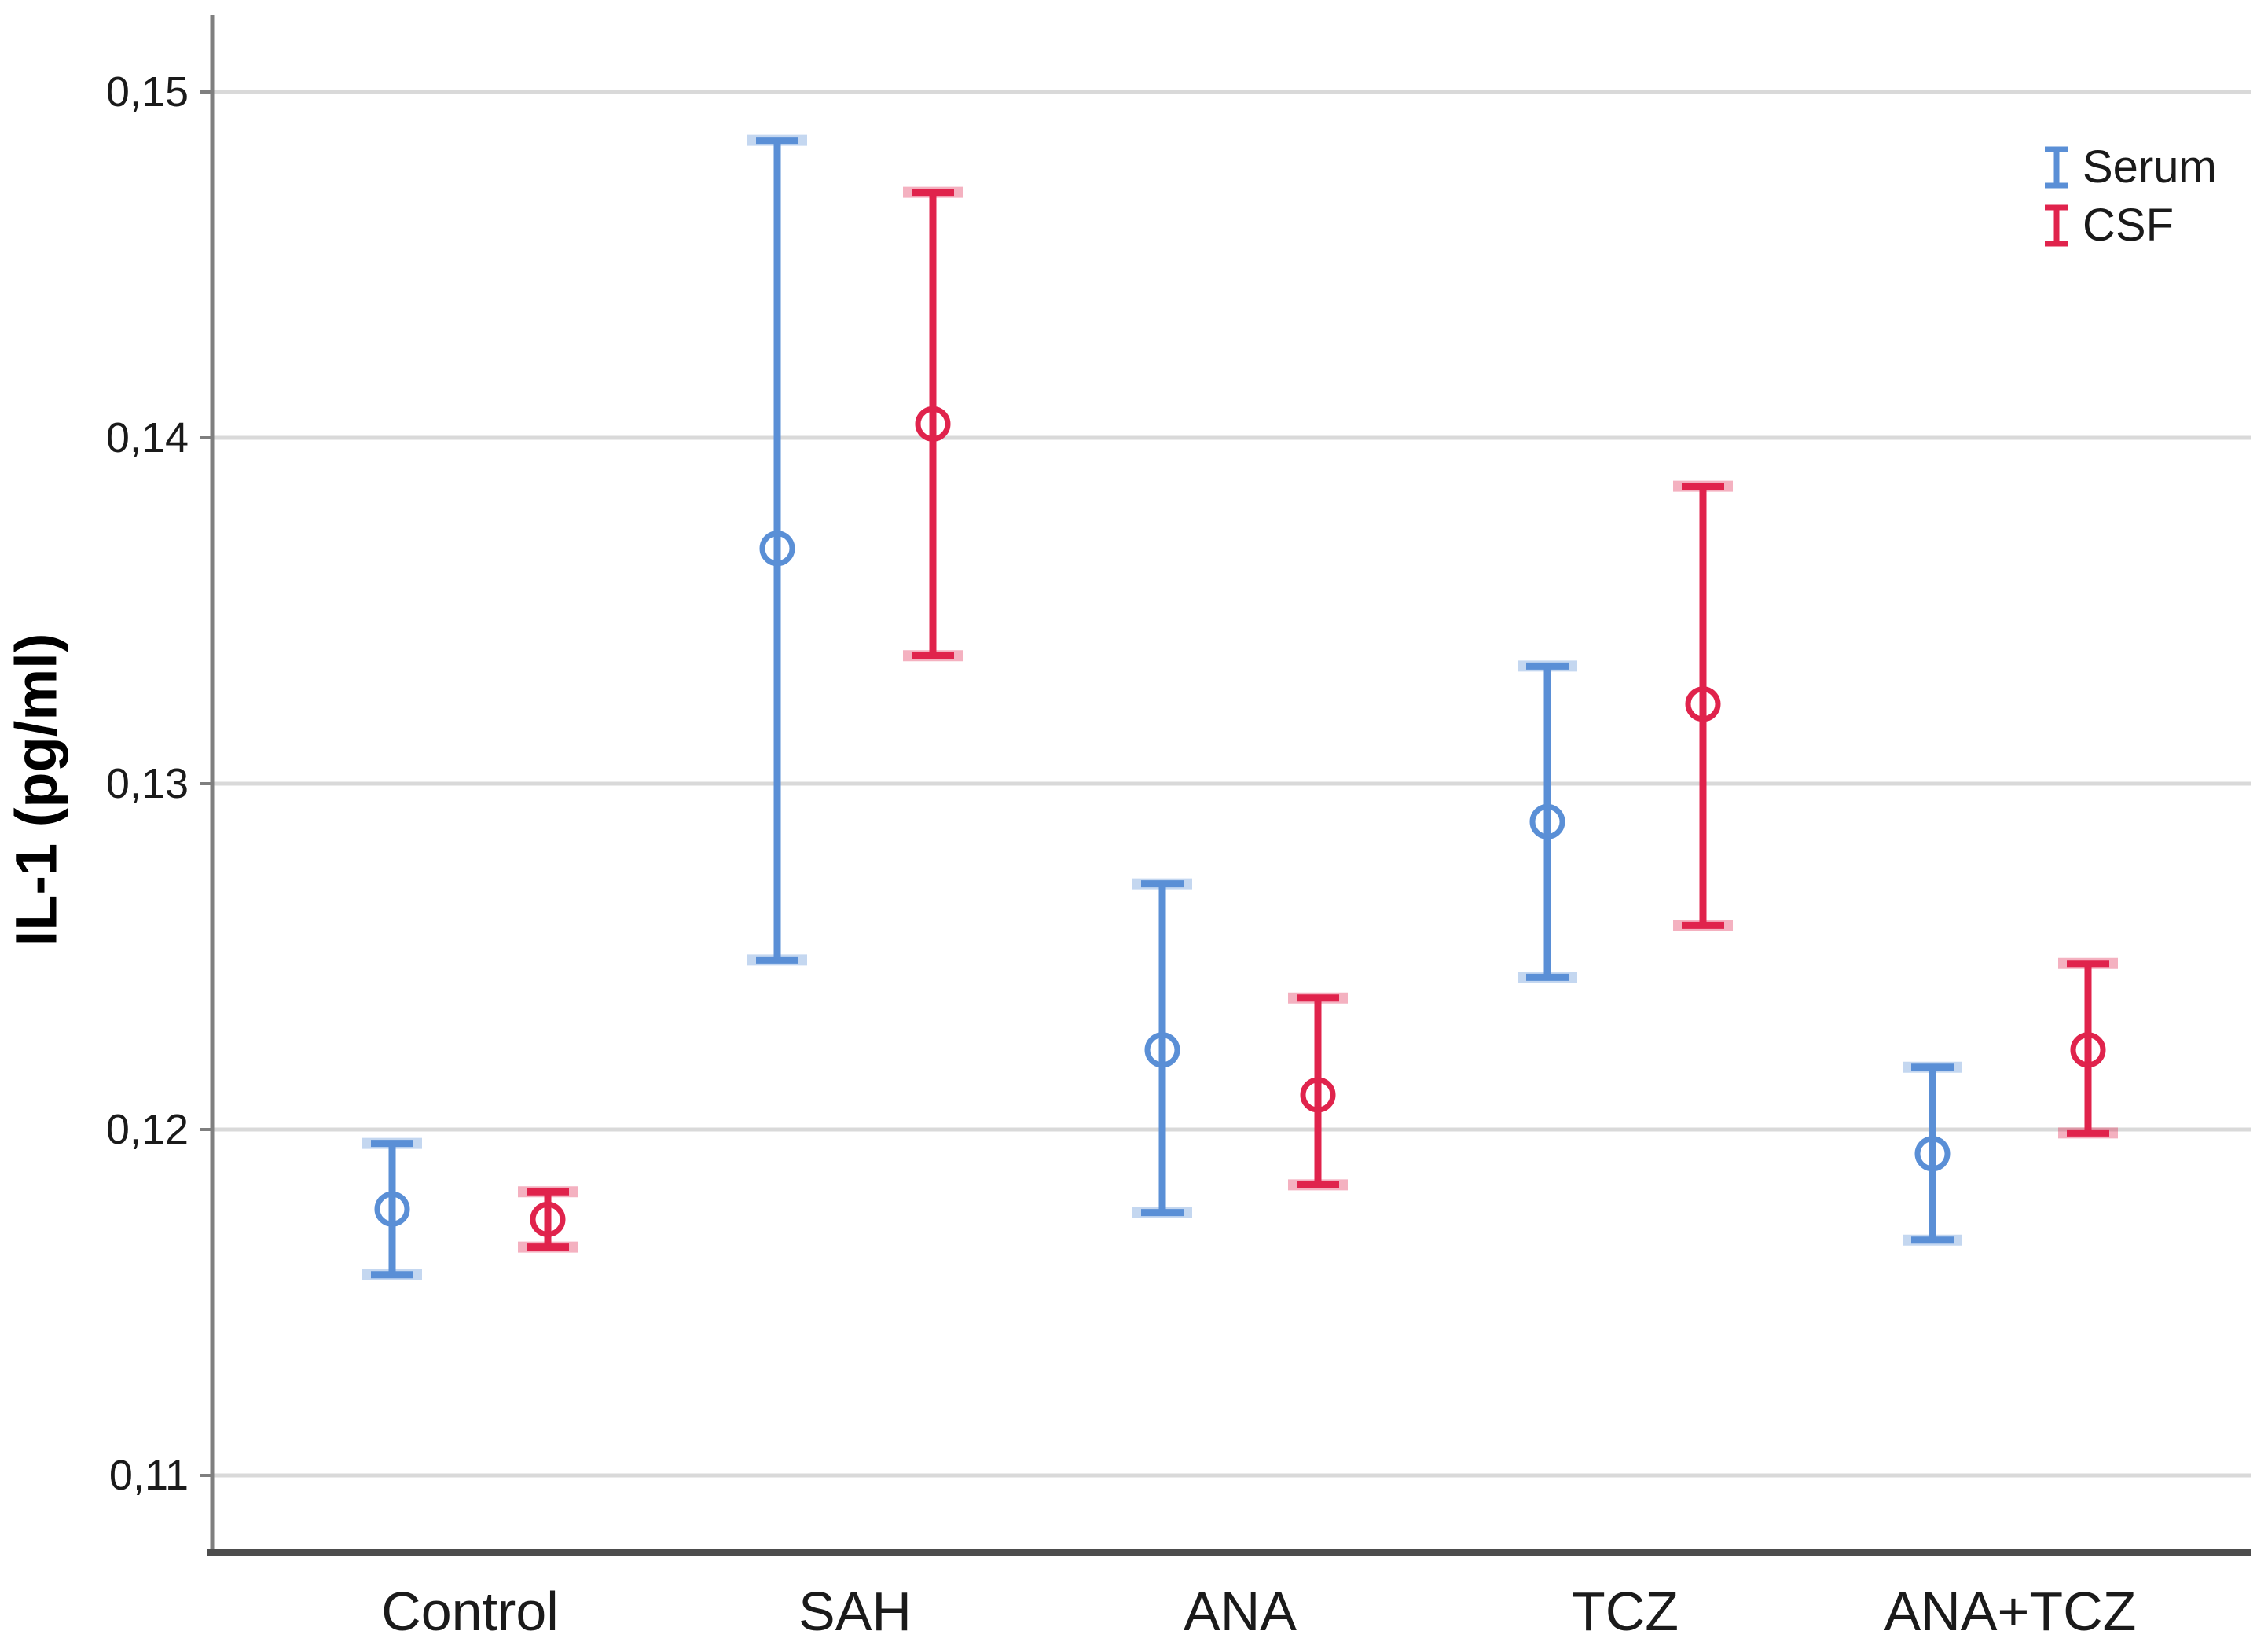 Image resolution: width=2268 pixels, height=1642 pixels. What do you see at coordinates (149, 1475) in the screenshot?
I see `y-tick-label: 0,11` at bounding box center [149, 1475].